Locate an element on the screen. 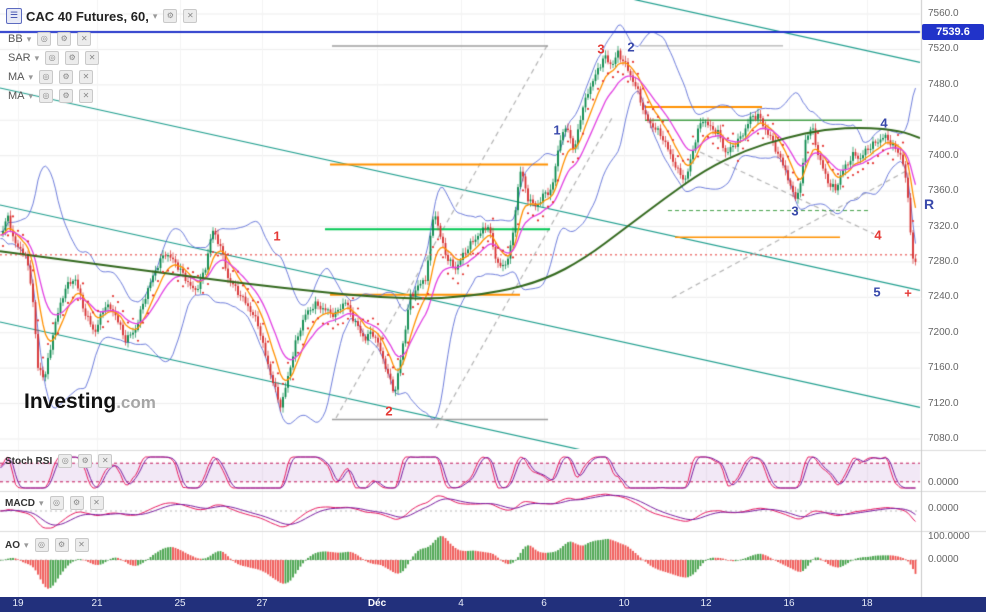  wave-label-blue-4: 4 is located at coordinates (884, 123).